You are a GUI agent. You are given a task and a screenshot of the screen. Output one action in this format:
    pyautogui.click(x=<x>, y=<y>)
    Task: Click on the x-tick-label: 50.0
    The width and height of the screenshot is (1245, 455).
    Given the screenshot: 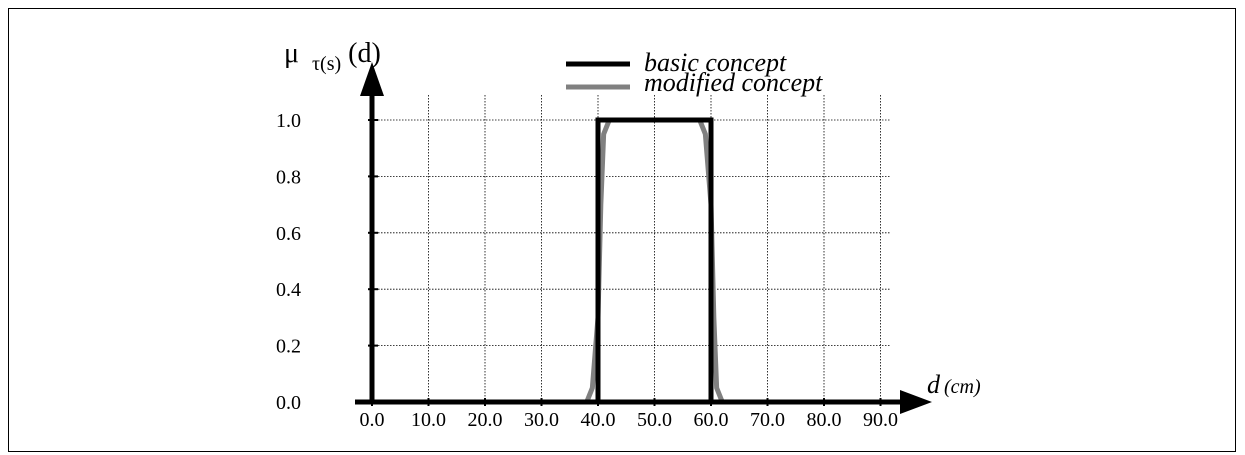 What is the action you would take?
    pyautogui.click(x=654, y=420)
    